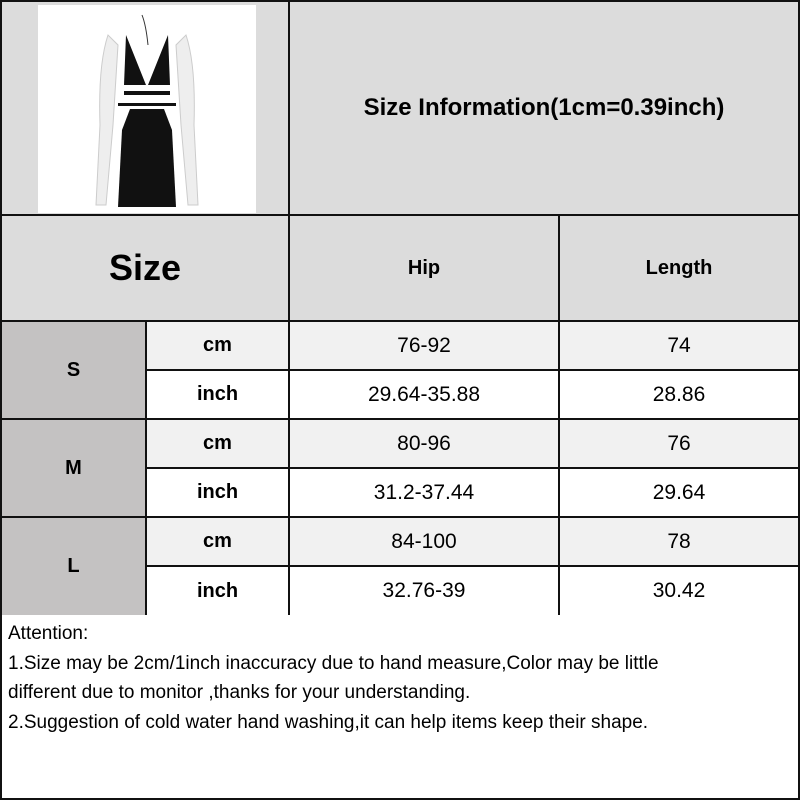 This screenshot has width=800, height=800. I want to click on product-image-cell, so click(145, 108).